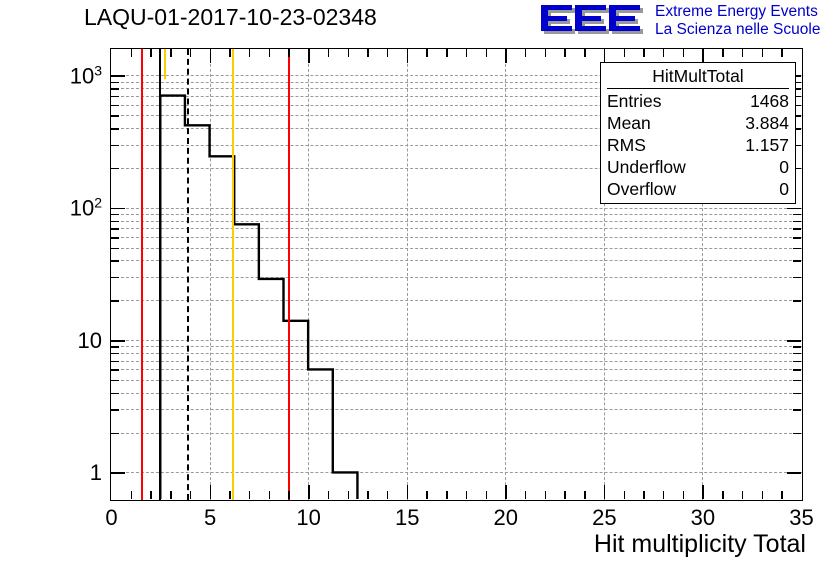  Describe the element at coordinates (634, 101) in the screenshot. I see `stats-key: Entries` at that location.